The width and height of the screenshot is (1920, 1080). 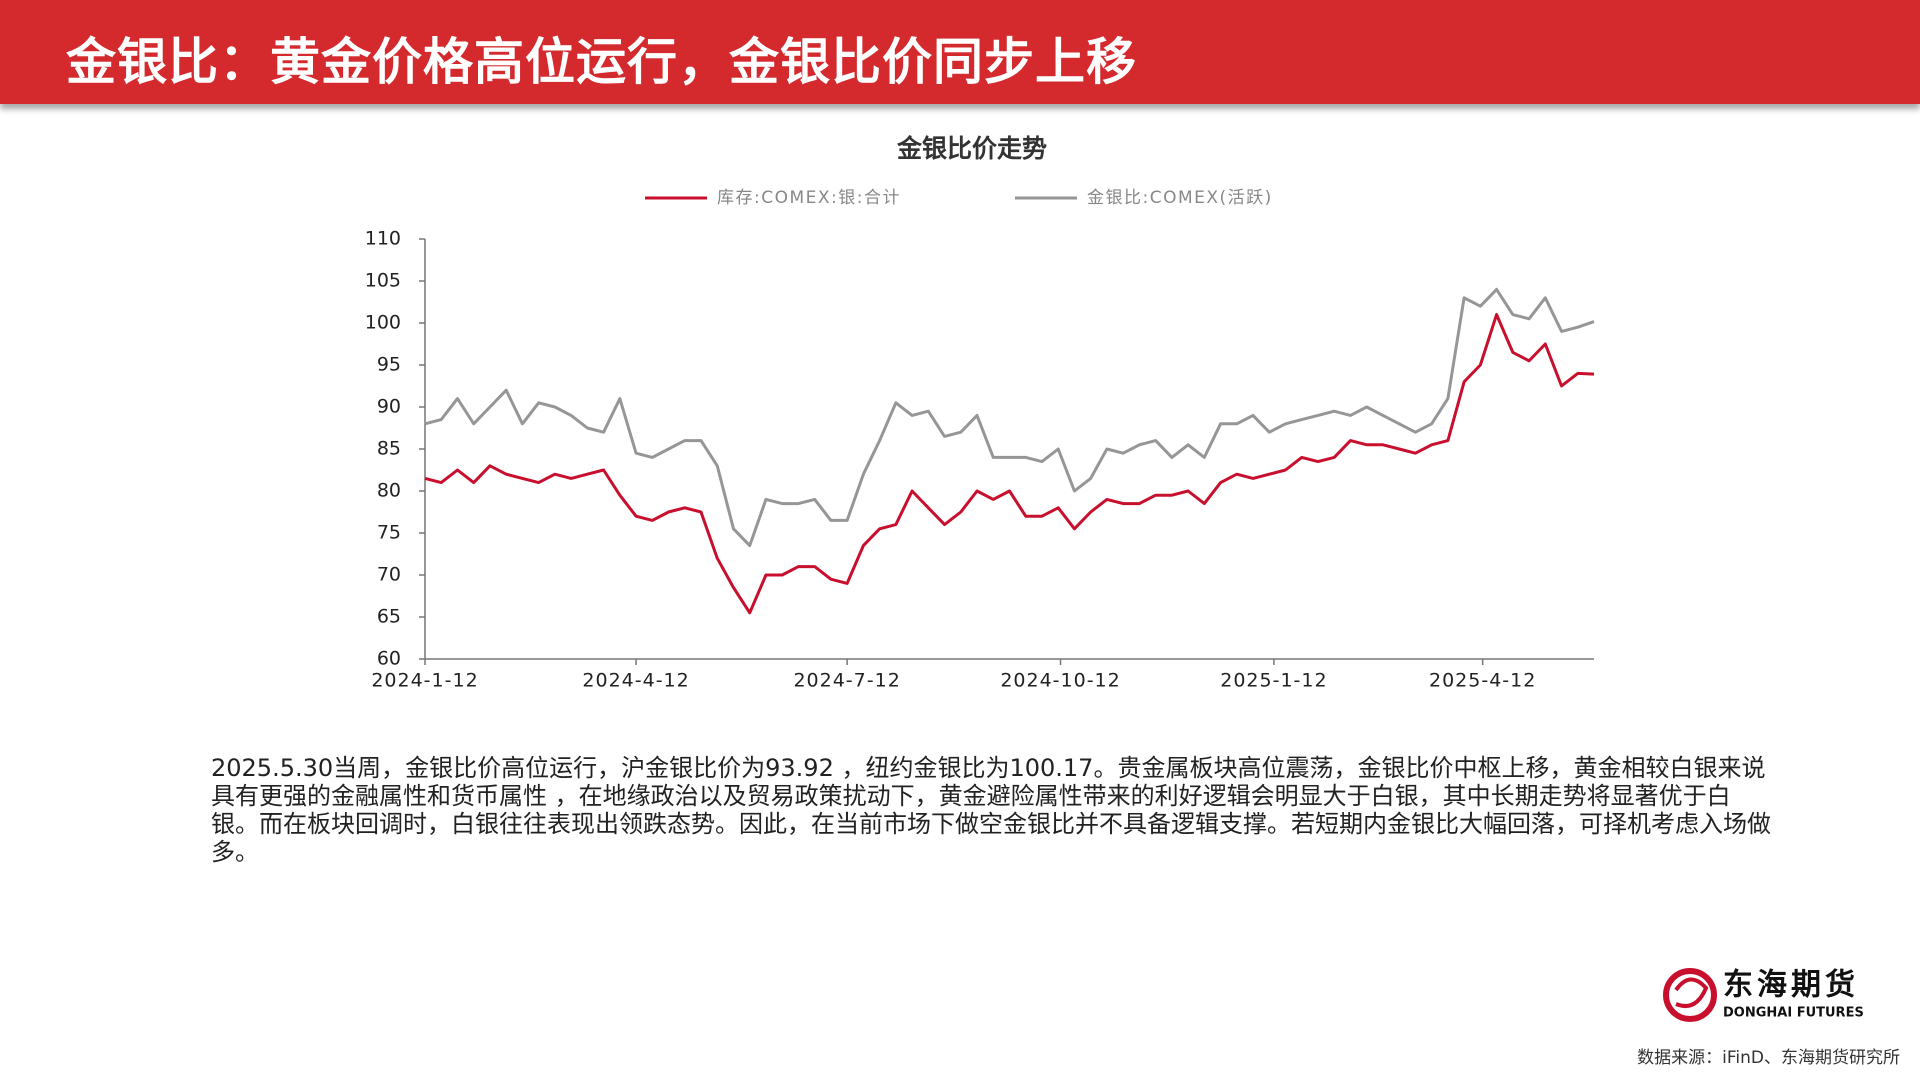 I want to click on y-tick-label: 70, so click(x=389, y=575).